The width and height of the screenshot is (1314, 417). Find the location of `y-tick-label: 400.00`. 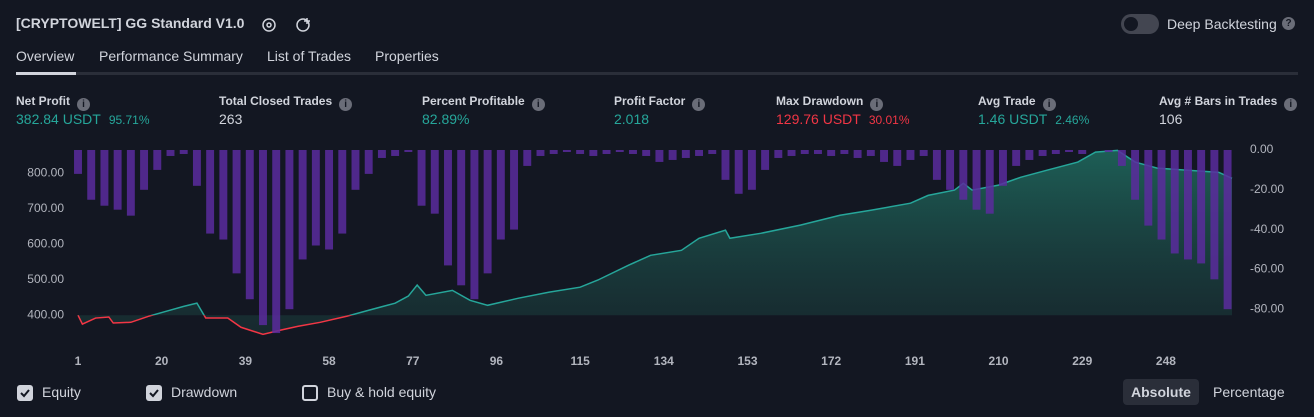

y-tick-label: 400.00 is located at coordinates (45, 314).